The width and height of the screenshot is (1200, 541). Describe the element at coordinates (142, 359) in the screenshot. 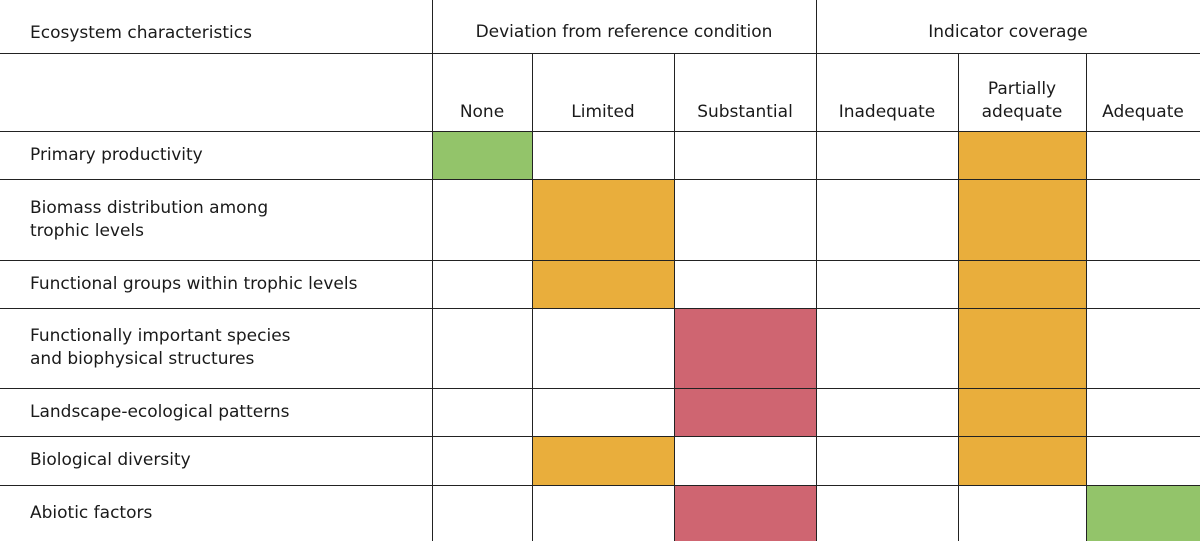

I see `row-label: and biophysical structures` at that location.